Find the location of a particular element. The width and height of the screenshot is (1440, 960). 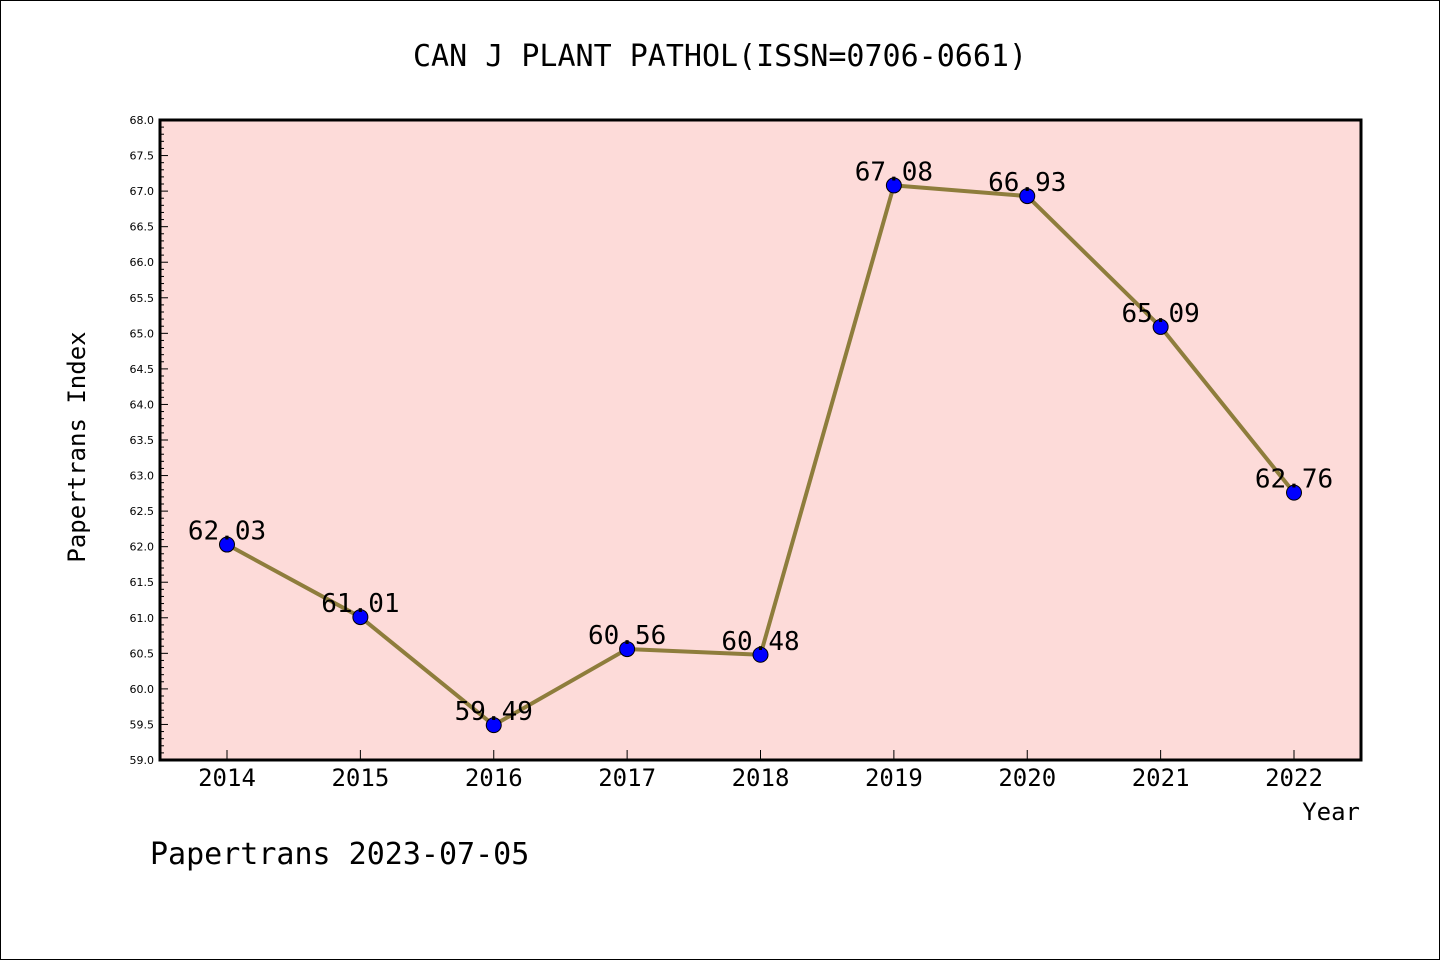

y-tick-label: 63.0 is located at coordinates (142, 476).